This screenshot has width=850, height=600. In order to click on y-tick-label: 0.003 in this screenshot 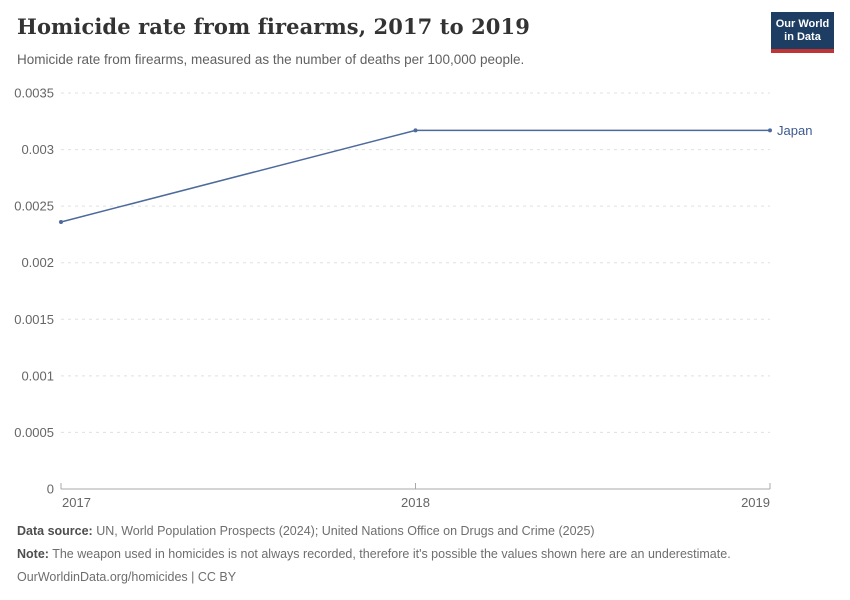, I will do `click(37, 149)`.